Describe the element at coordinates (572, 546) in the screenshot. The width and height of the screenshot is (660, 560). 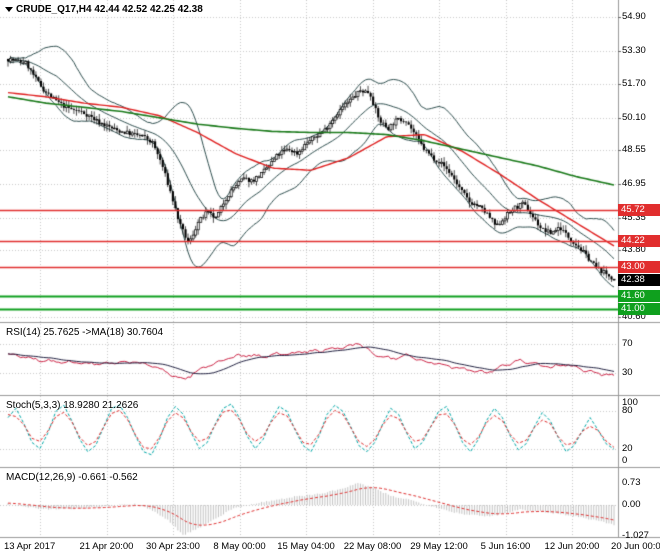
I see `date-label: 12 Jun 20:00` at that location.